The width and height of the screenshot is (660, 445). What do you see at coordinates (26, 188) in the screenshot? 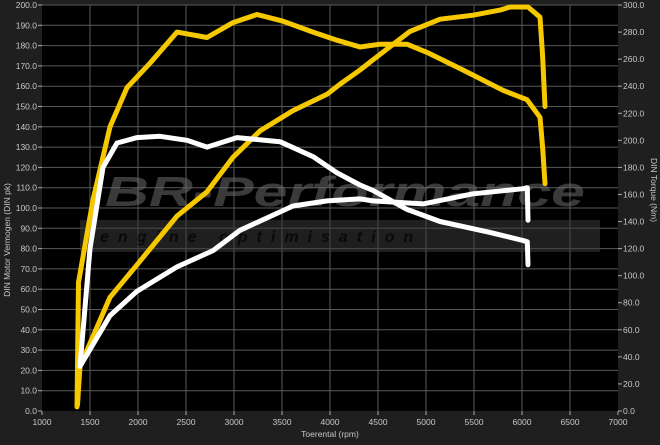
I see `y-left-tick-label: 110.0` at bounding box center [26, 188].